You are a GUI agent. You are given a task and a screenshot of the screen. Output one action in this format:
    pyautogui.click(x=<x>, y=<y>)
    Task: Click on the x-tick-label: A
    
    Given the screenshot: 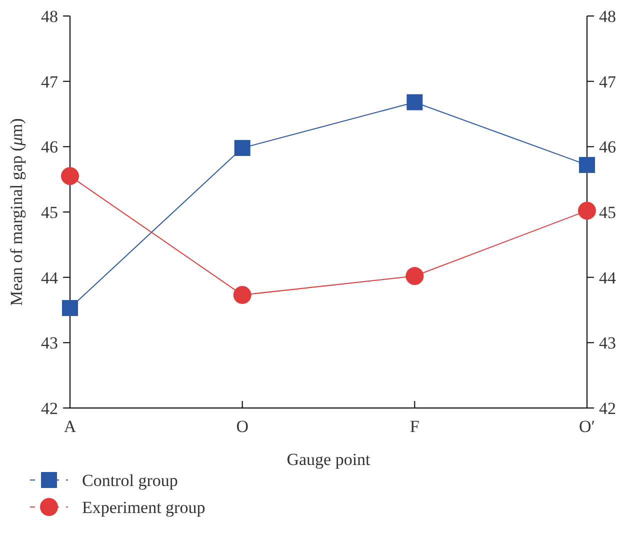 What is the action you would take?
    pyautogui.click(x=70, y=426)
    